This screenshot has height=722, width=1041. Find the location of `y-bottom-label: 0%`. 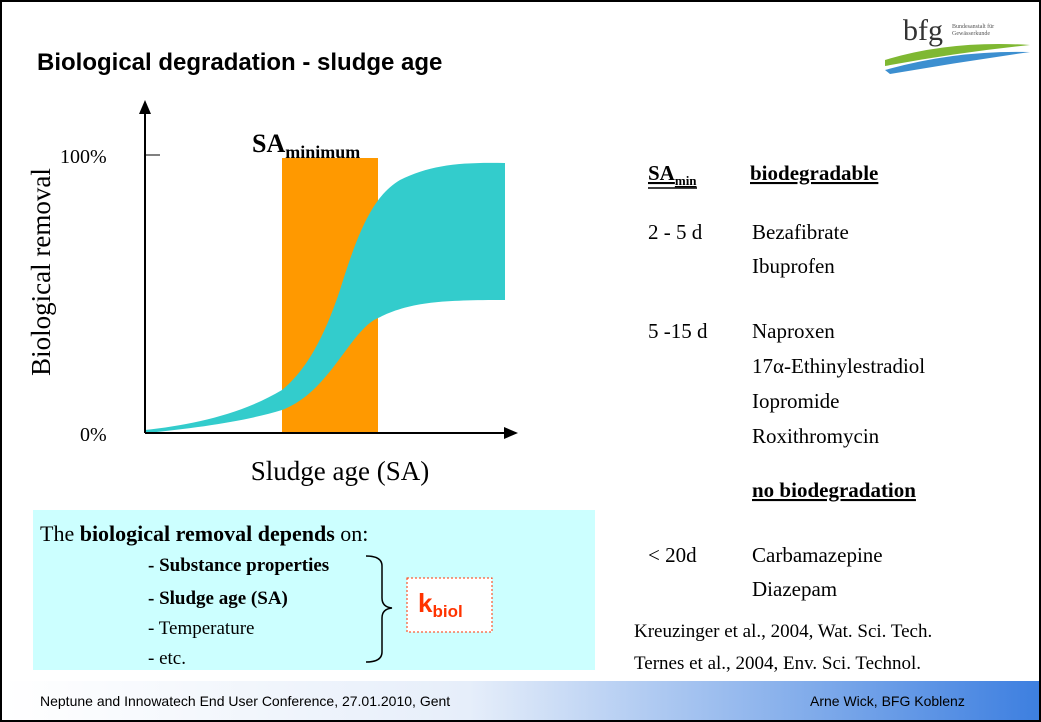

y-bottom-label: 0% is located at coordinates (93, 435).